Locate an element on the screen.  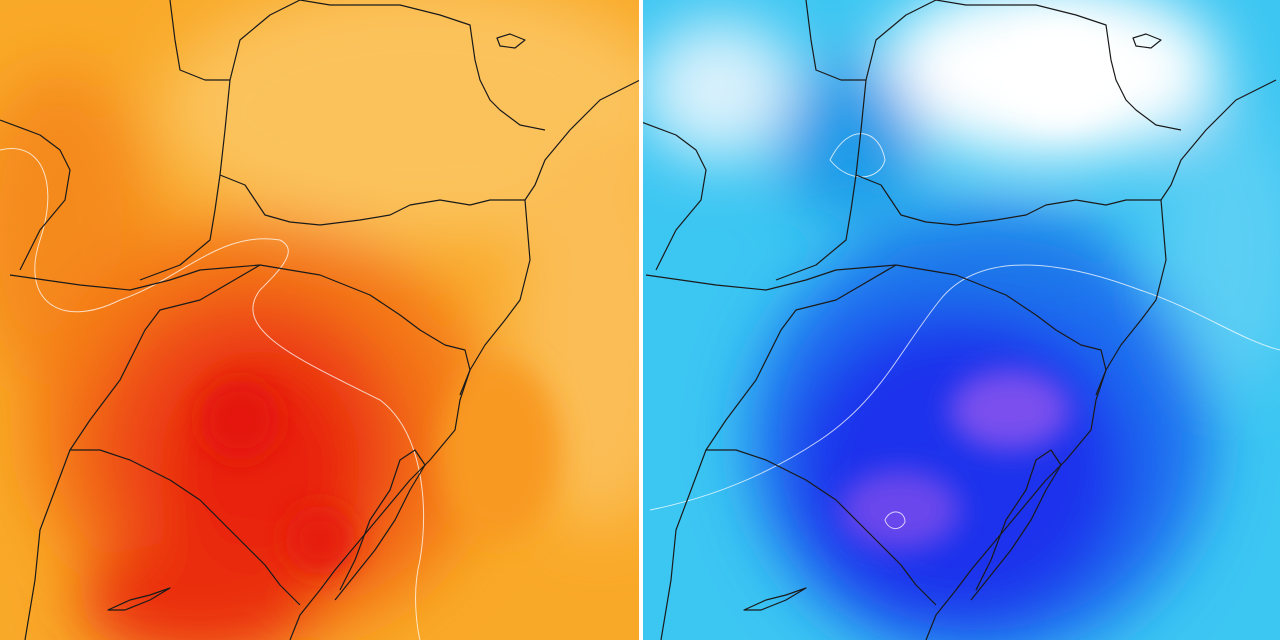
divider is located at coordinates (641, 320).